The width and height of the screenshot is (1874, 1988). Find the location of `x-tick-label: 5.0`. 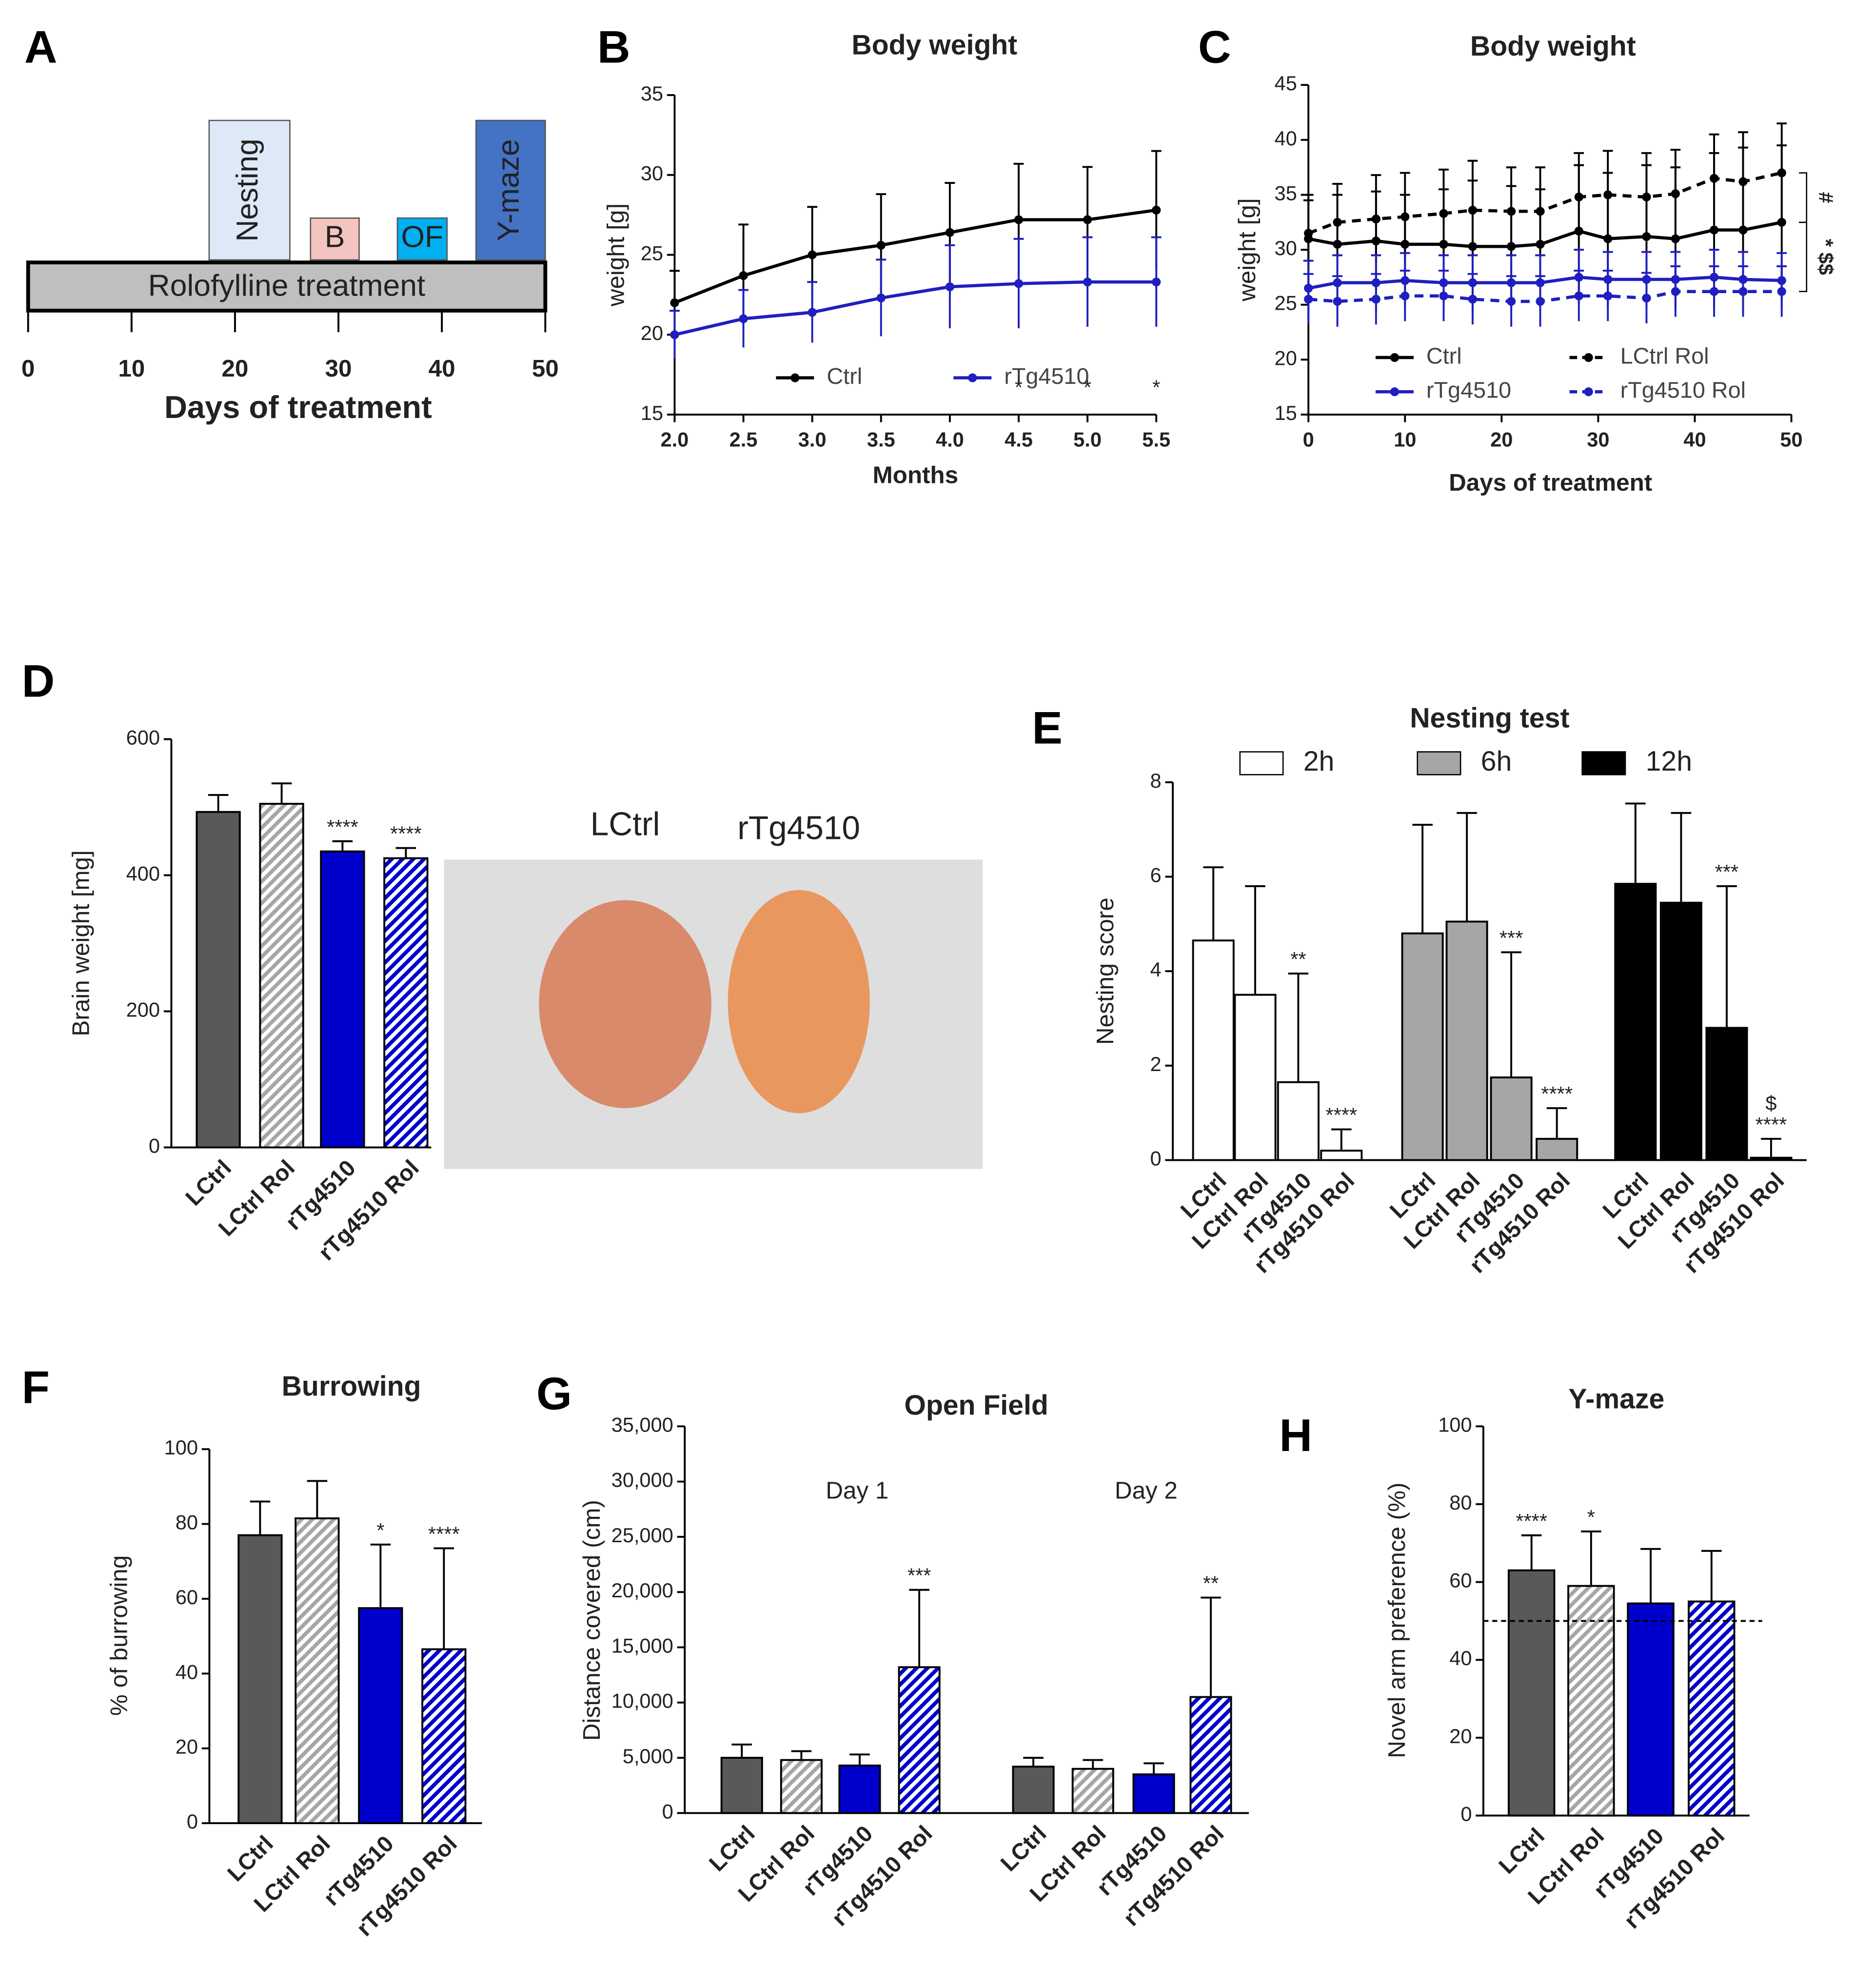

x-tick-label: 5.0 is located at coordinates (1087, 439).